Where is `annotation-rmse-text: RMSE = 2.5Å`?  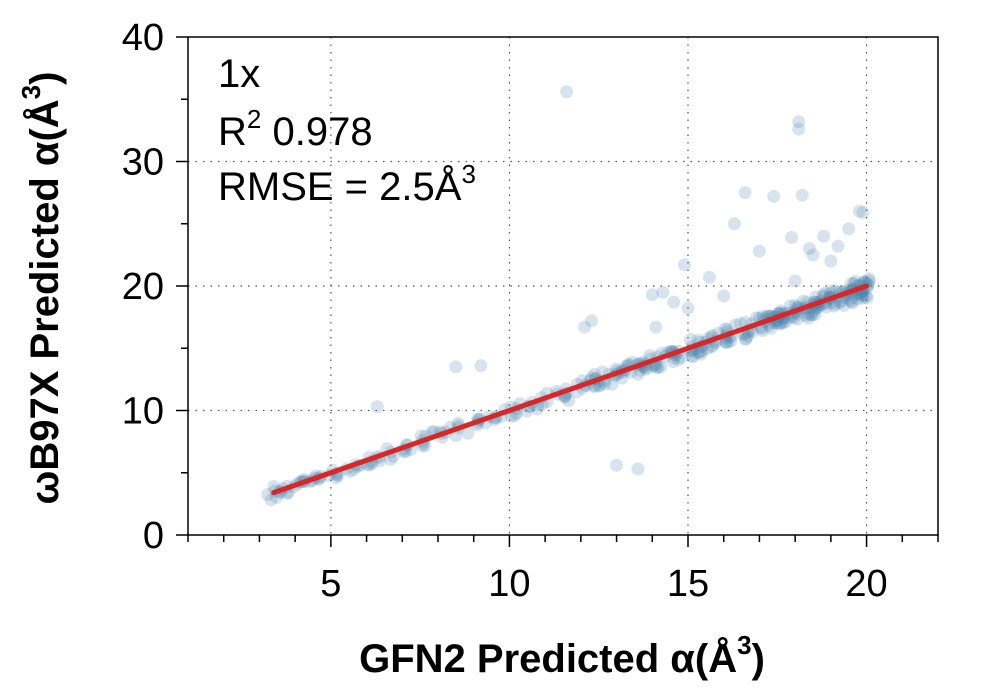
annotation-rmse-text: RMSE = 2.5Å is located at coordinates (340, 186).